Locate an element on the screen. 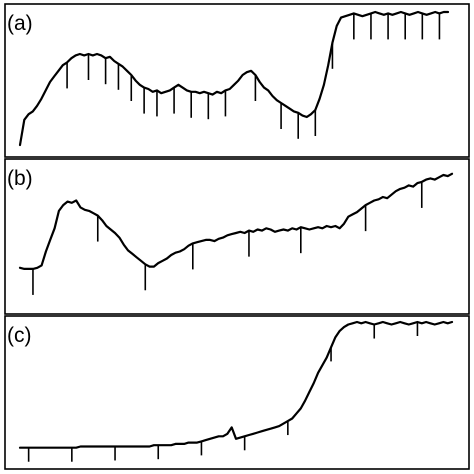 This screenshot has height=474, width=474. panel-a-label: (a) is located at coordinates (20, 23).